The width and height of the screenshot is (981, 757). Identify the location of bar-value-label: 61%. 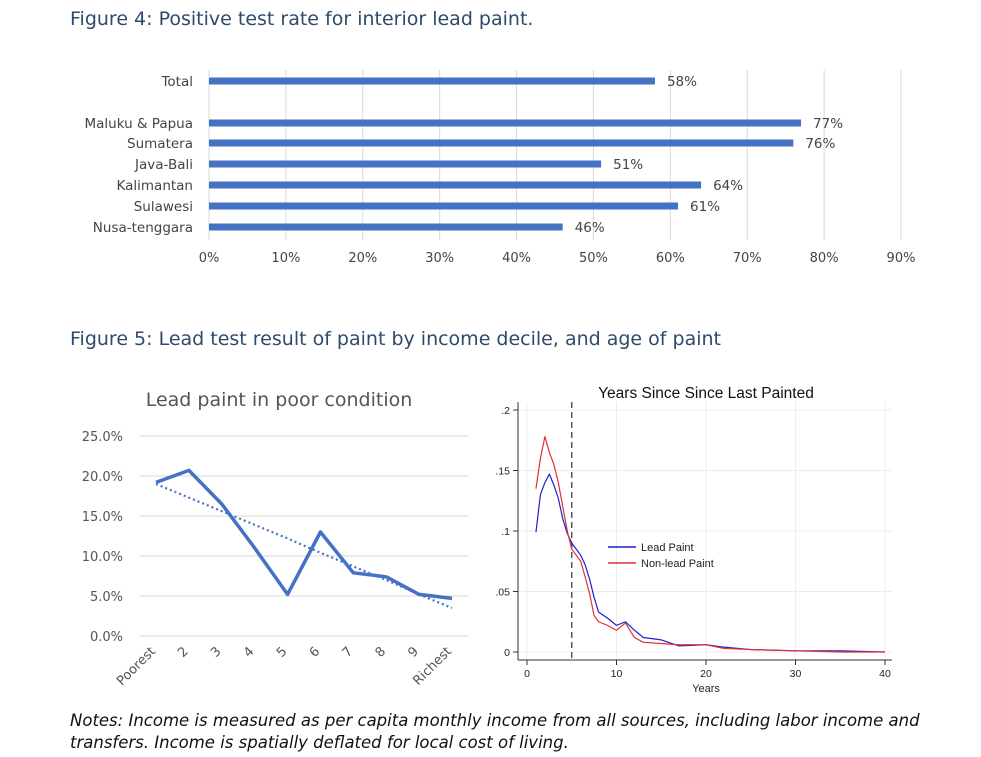
(705, 207).